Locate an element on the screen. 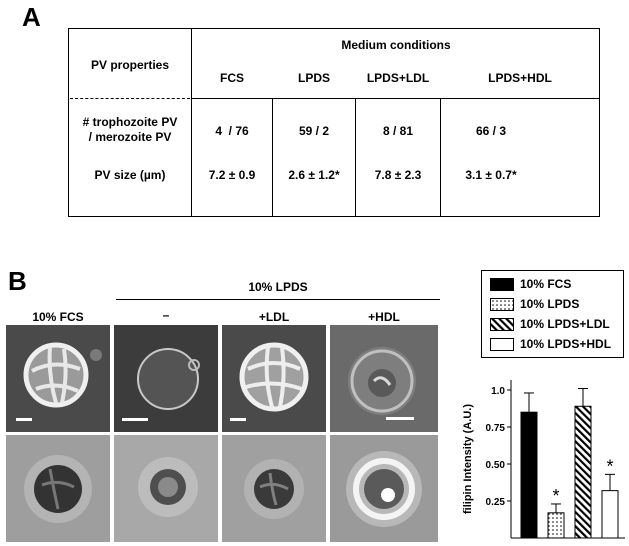 The width and height of the screenshot is (629, 546). row1-value-fcs: 4 / 76 is located at coordinates (232, 131).